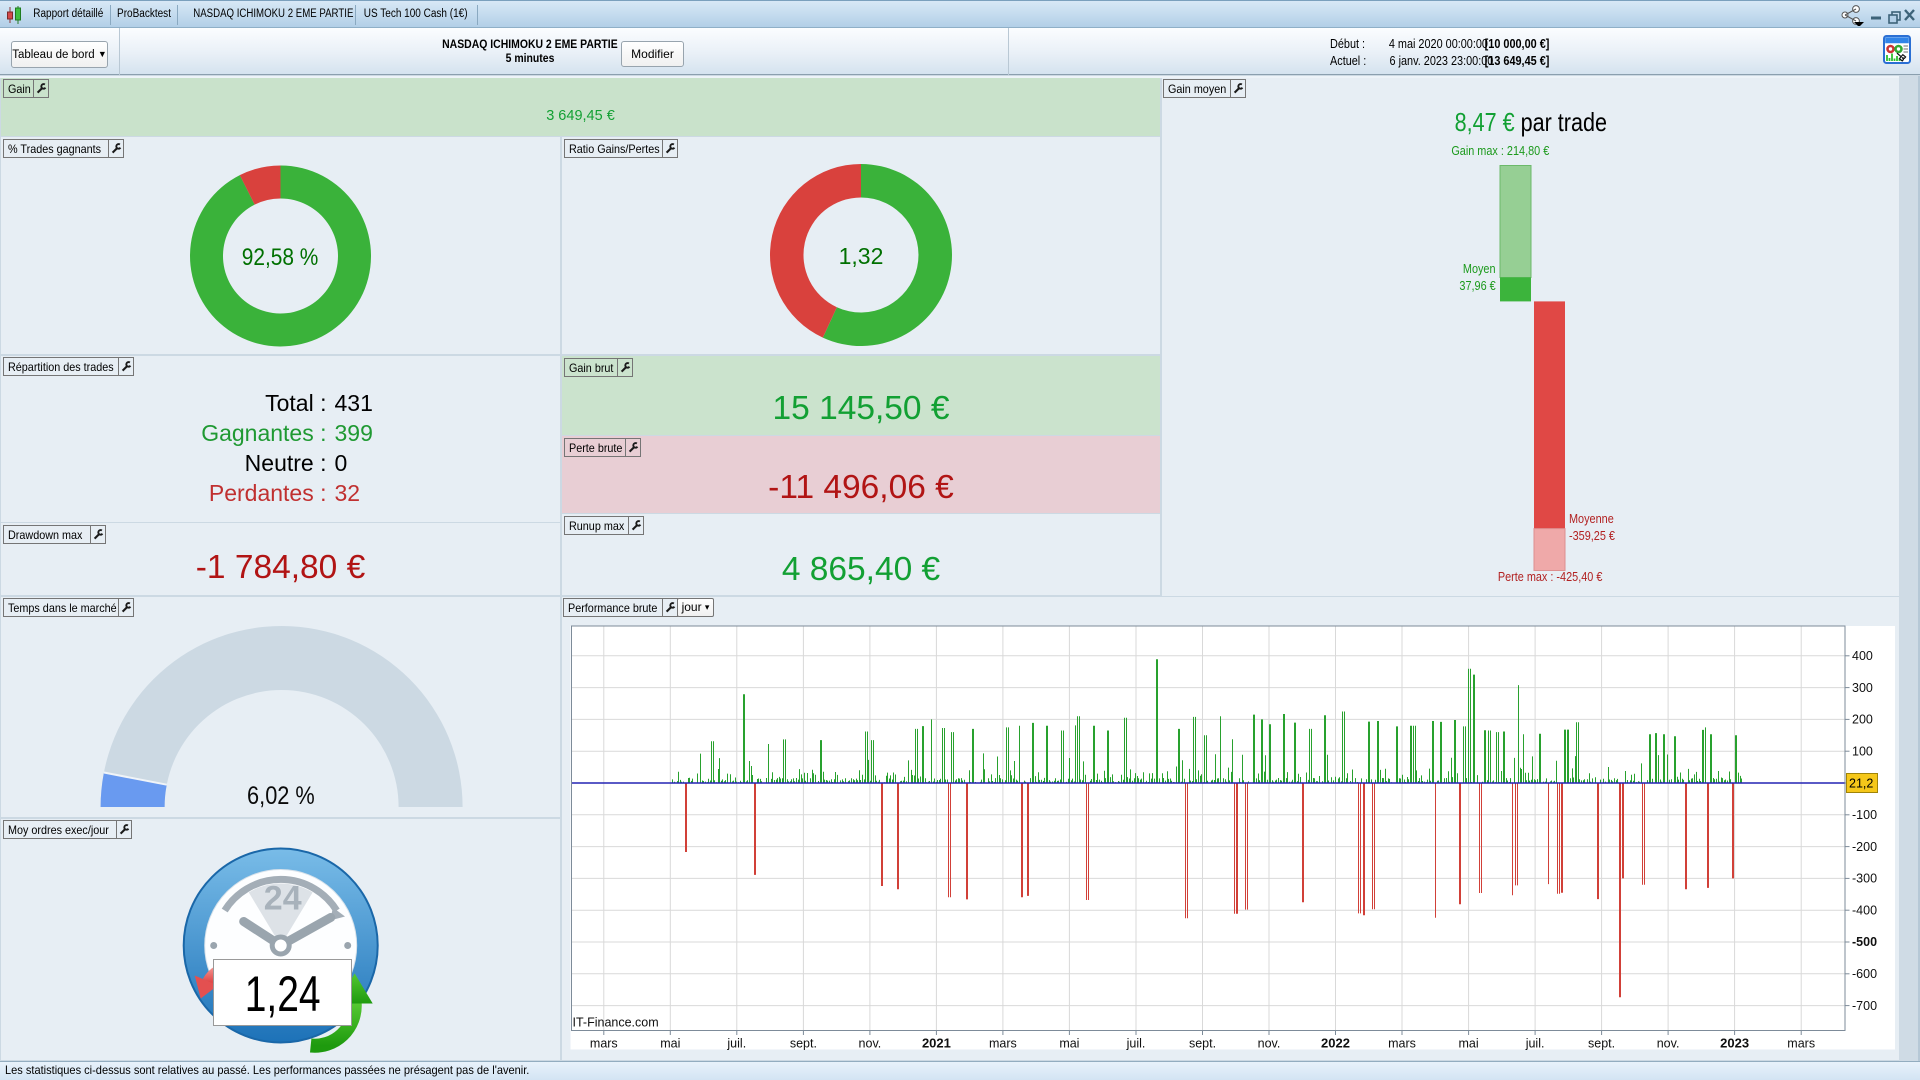 This screenshot has width=1920, height=1080. I want to click on svg-text: 2021, so click(936, 1043).